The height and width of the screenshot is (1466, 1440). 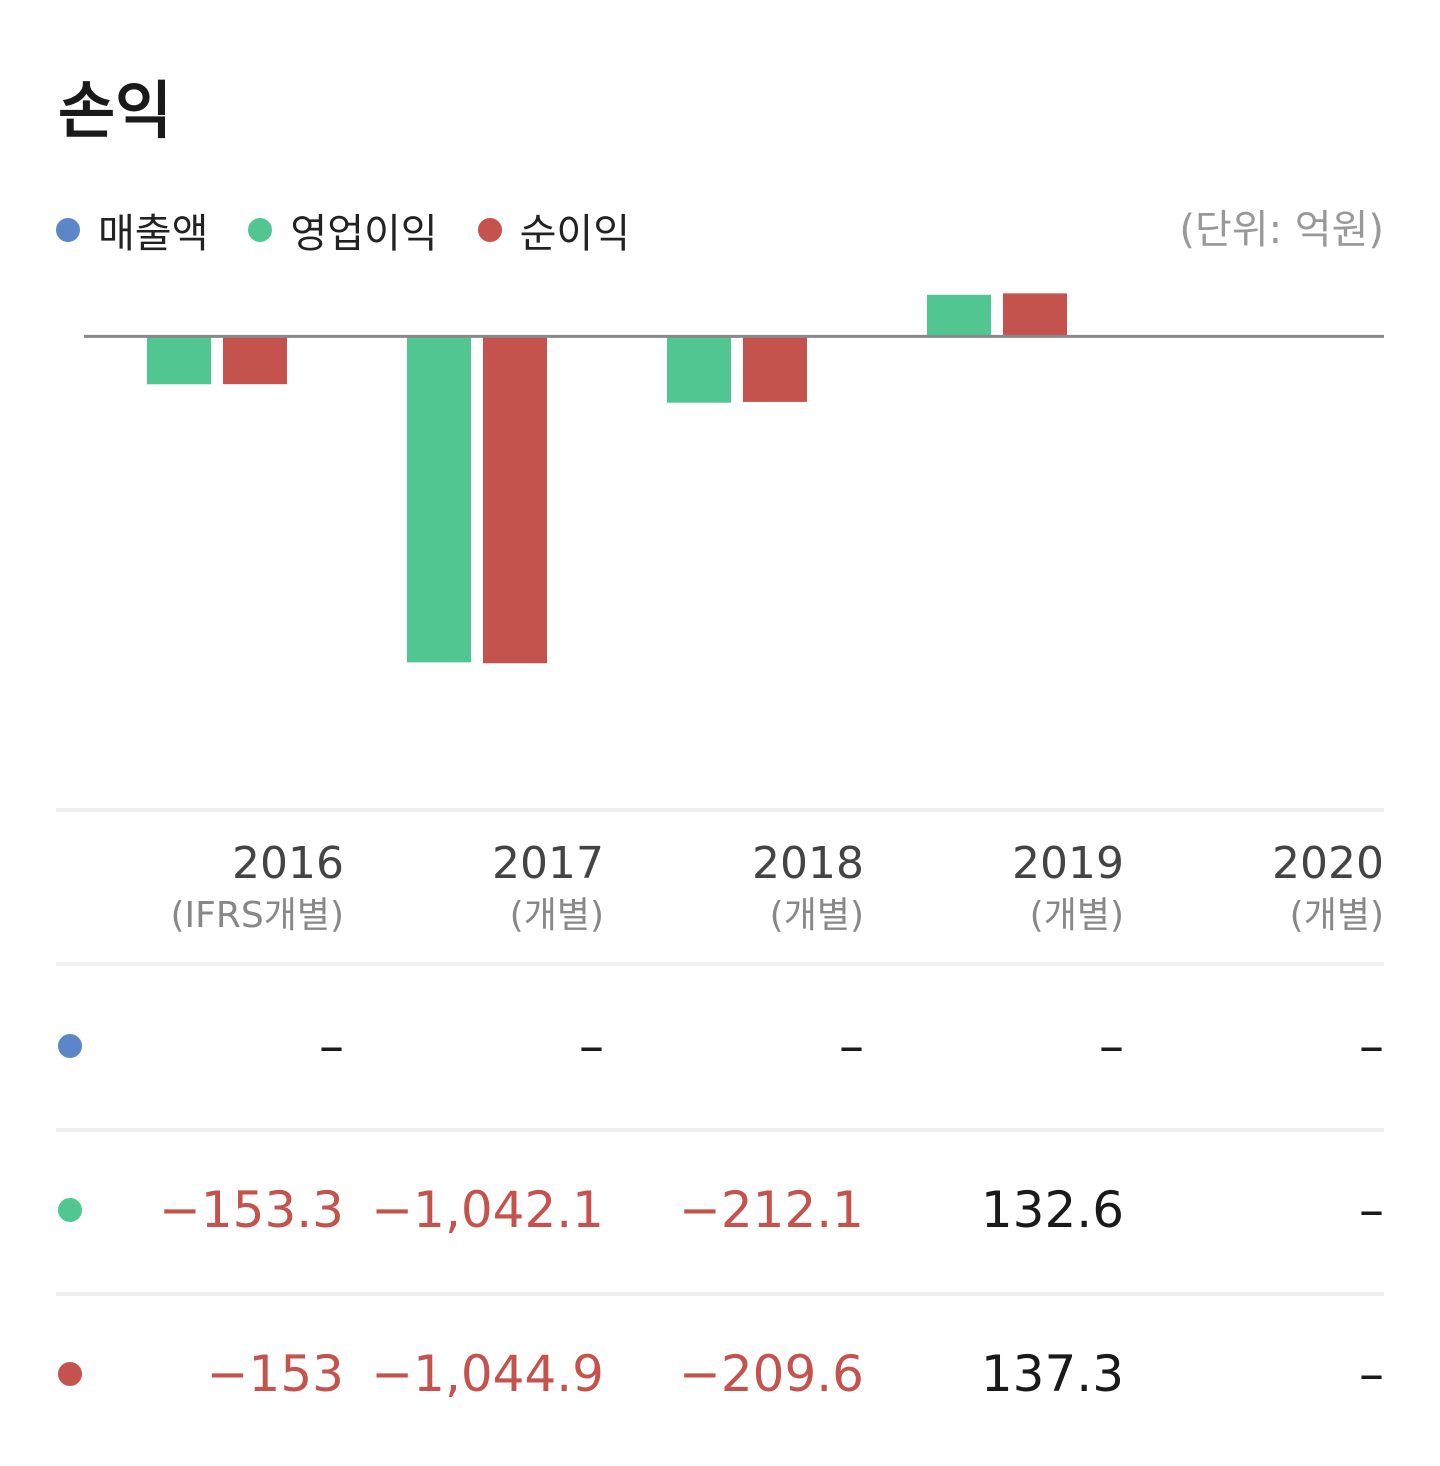 What do you see at coordinates (515, 500) in the screenshot?
I see `bar-2017-net-income` at bounding box center [515, 500].